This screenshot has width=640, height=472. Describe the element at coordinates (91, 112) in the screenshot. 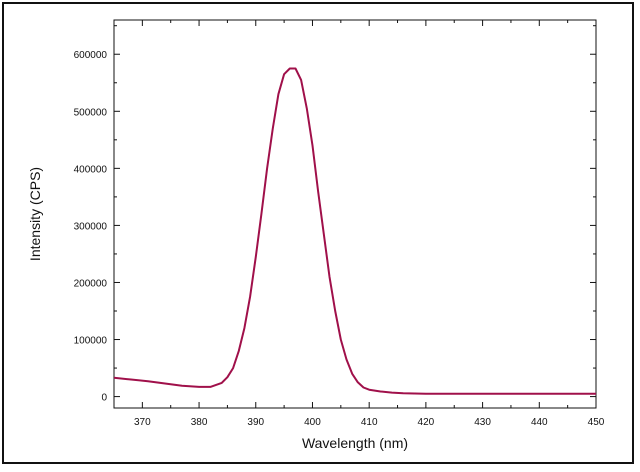

I see `y-tick-label: 500000` at that location.